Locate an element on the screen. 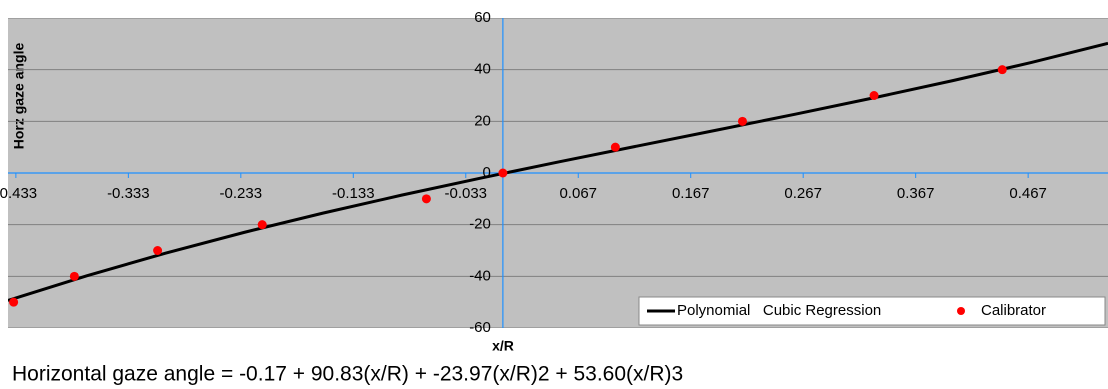 The height and width of the screenshot is (389, 1108). x-tick-label: 0.367 is located at coordinates (916, 193).